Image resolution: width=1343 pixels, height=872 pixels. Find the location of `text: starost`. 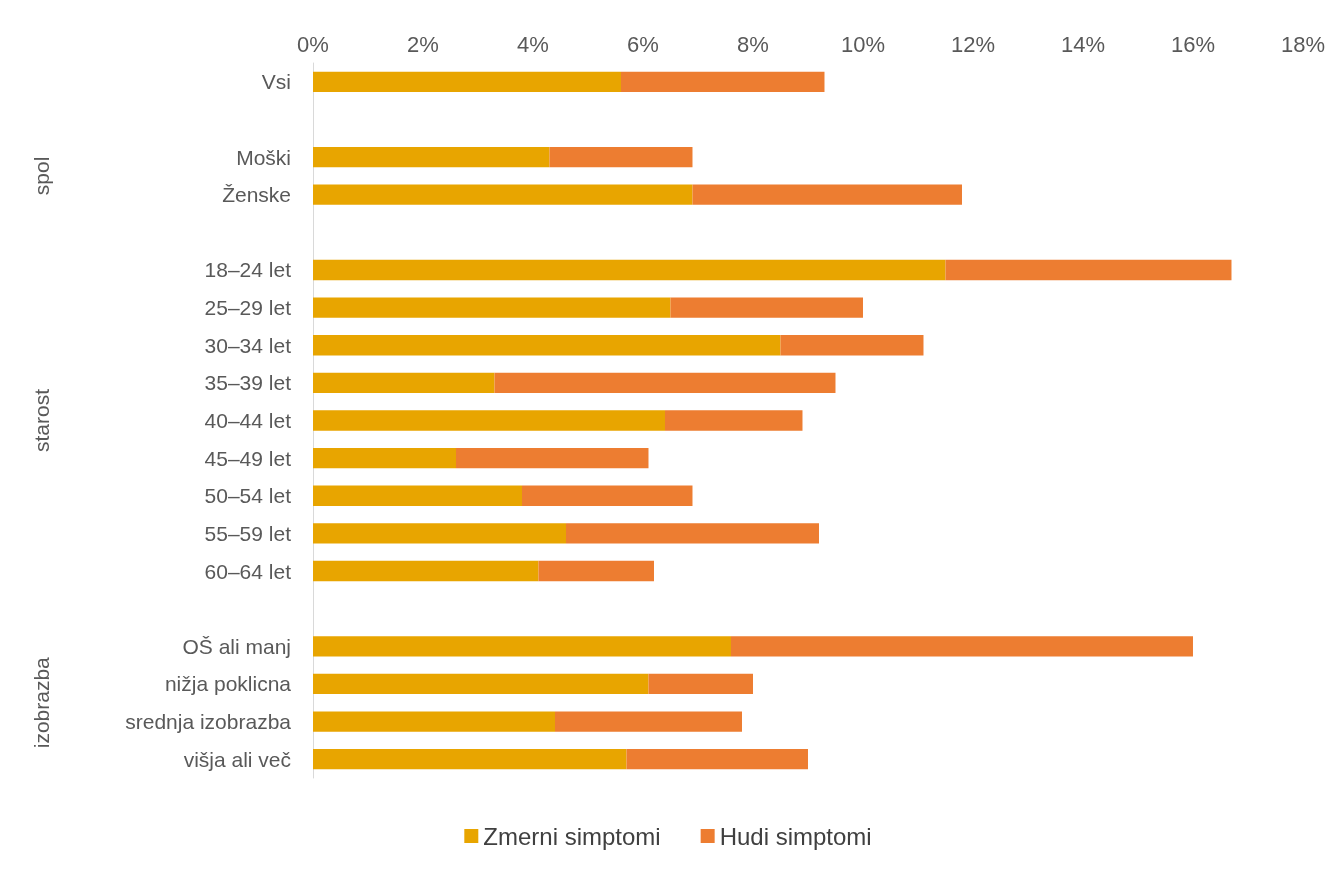

text: starost is located at coordinates (41, 420).